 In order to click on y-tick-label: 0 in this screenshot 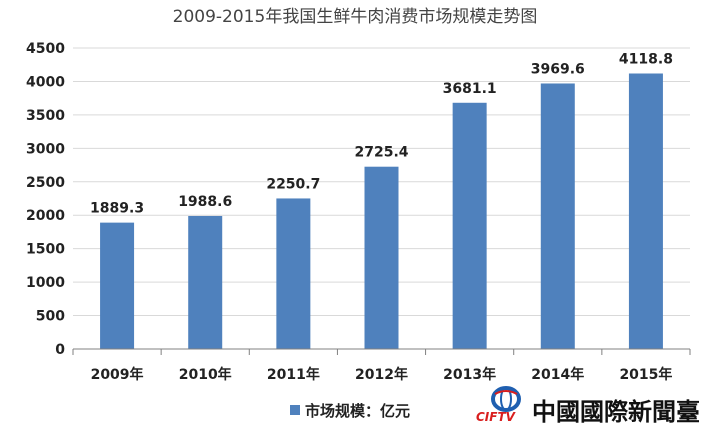, I will do `click(60, 350)`.